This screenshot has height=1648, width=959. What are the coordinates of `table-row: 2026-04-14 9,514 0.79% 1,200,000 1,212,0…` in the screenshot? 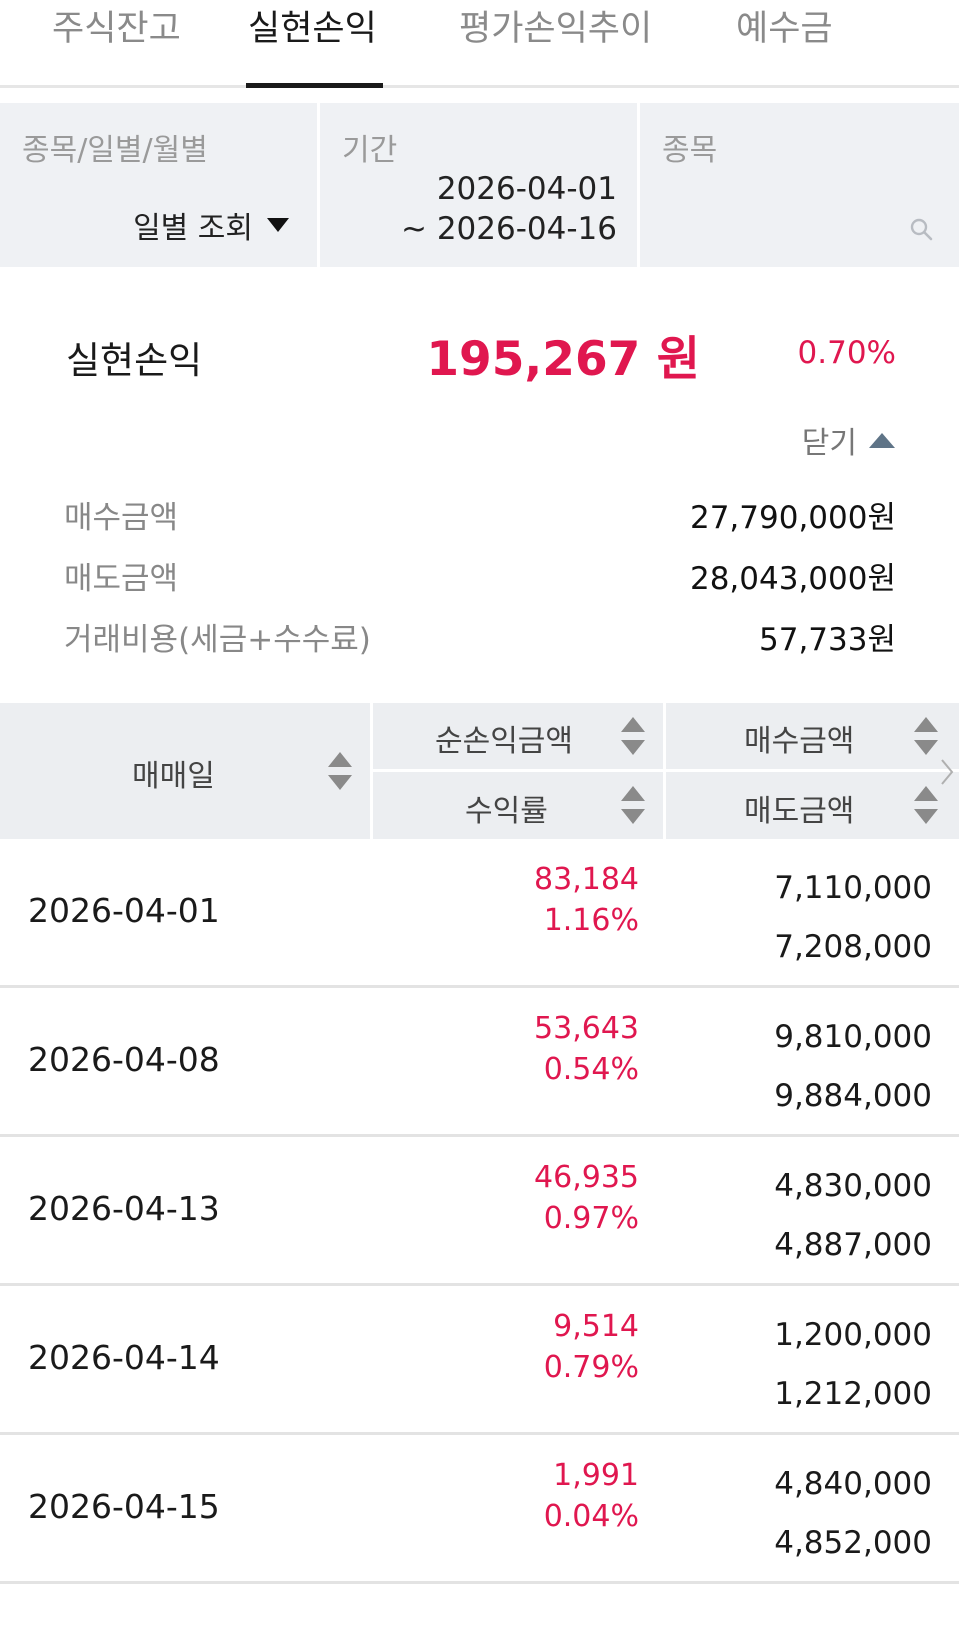 It's located at (479, 1360).